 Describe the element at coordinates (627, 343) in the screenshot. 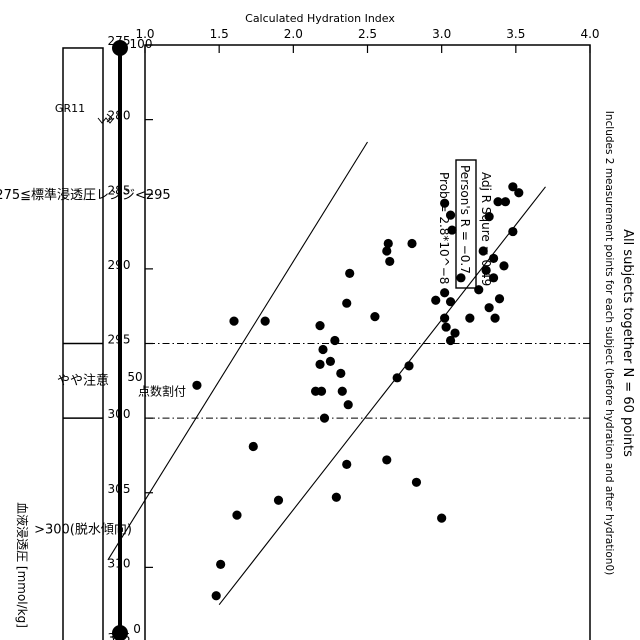

I see `chart-title: All subjects together N = 60 points` at that location.